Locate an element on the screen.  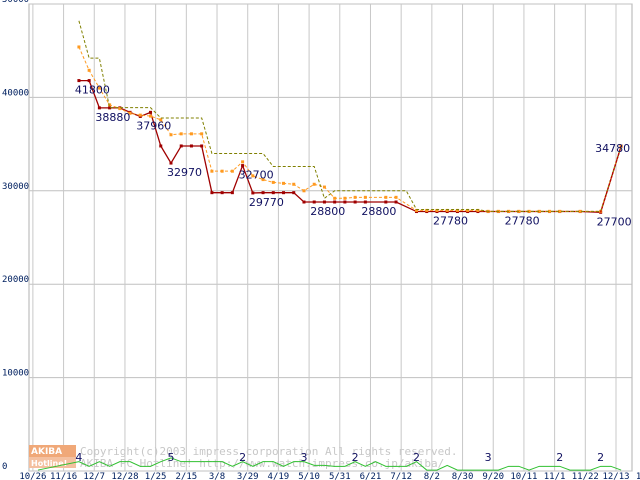
data-label: 38880 is located at coordinates (112, 117).